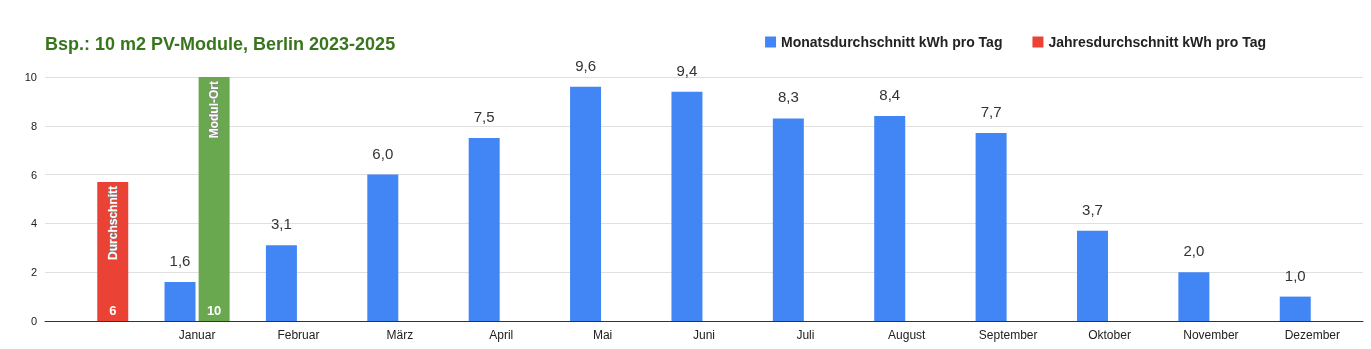 The width and height of the screenshot is (1371, 349). What do you see at coordinates (1211, 335) in the screenshot?
I see `x-tick-label: November` at bounding box center [1211, 335].